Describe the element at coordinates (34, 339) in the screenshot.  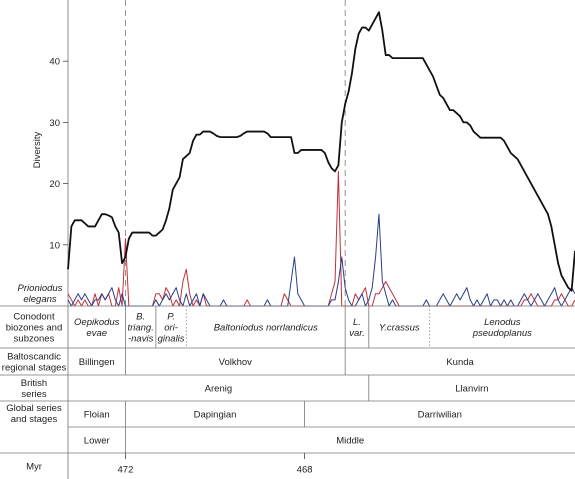
I see `row-header-label: subzones` at that location.